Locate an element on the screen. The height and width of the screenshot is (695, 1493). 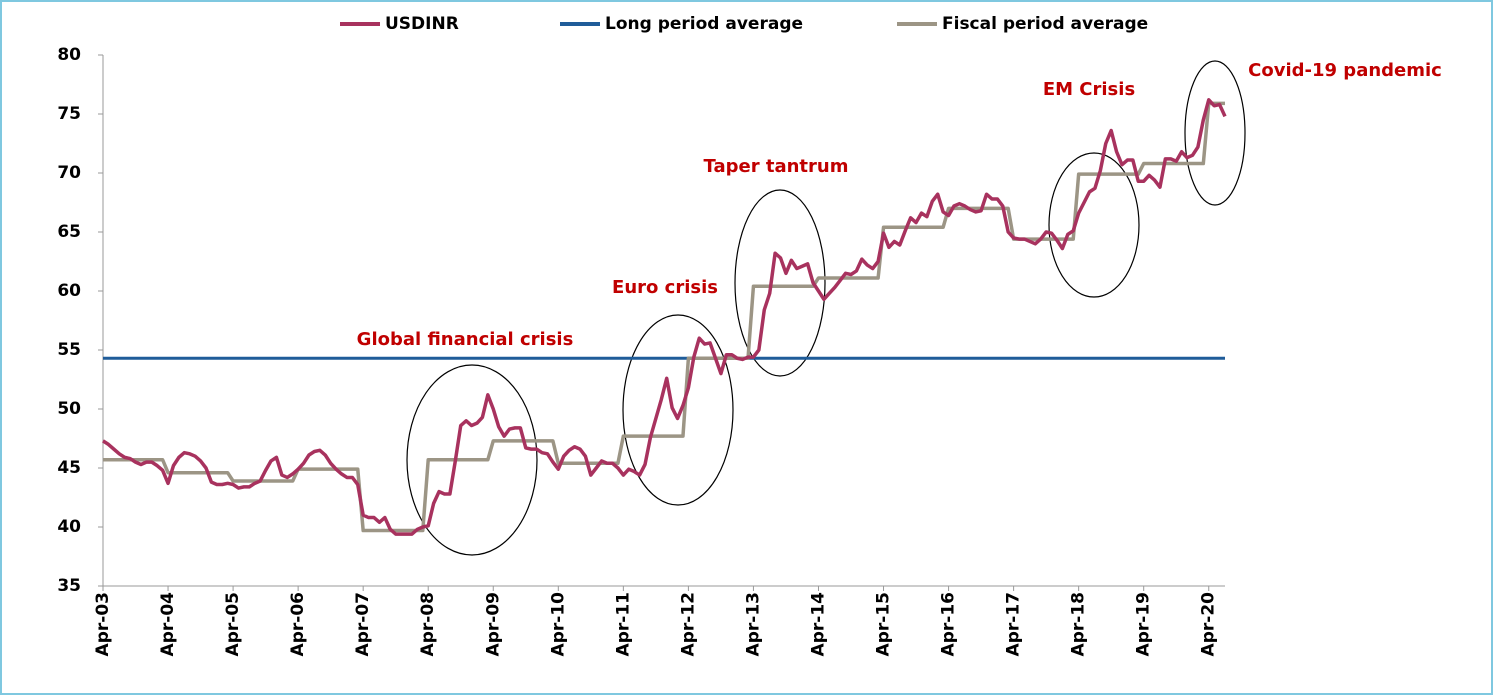
y-tick-label: 45 is located at coordinates (69, 468).